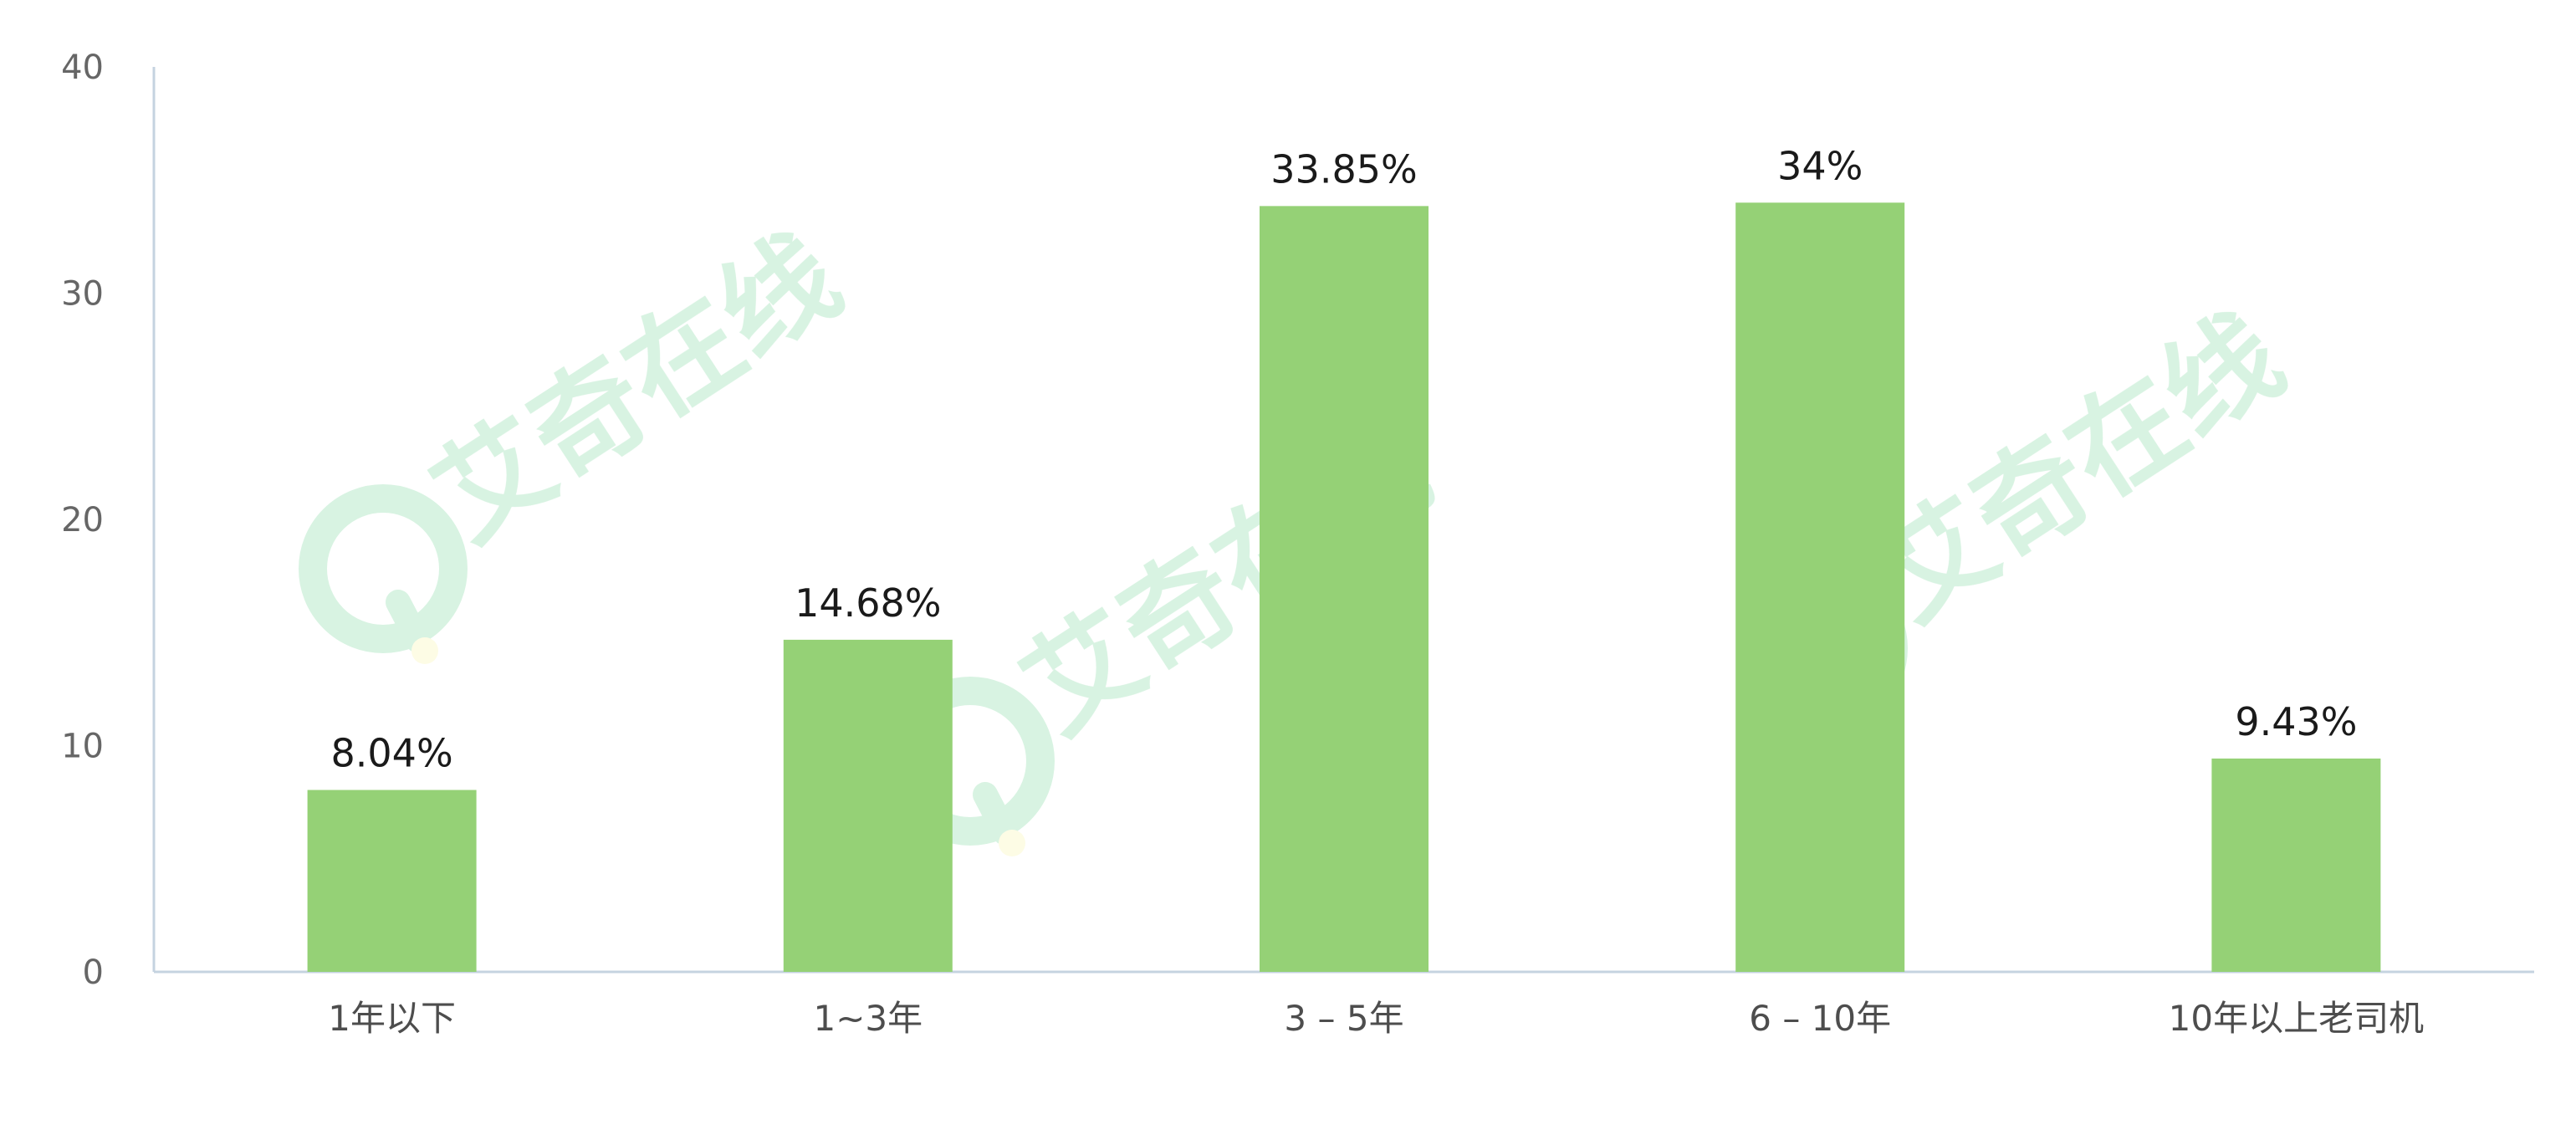 The width and height of the screenshot is (2576, 1145). Describe the element at coordinates (392, 1019) in the screenshot. I see `x-tick-label: 1年以下` at that location.